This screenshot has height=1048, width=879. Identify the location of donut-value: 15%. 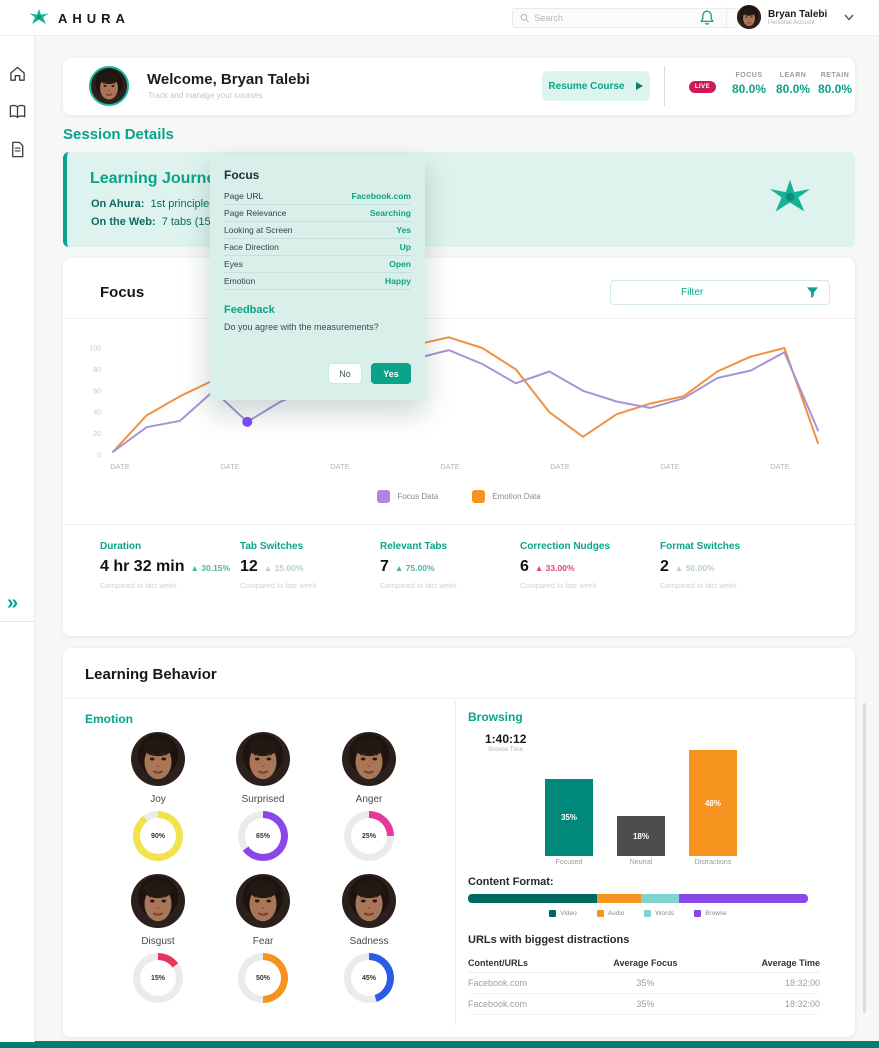
(157, 978).